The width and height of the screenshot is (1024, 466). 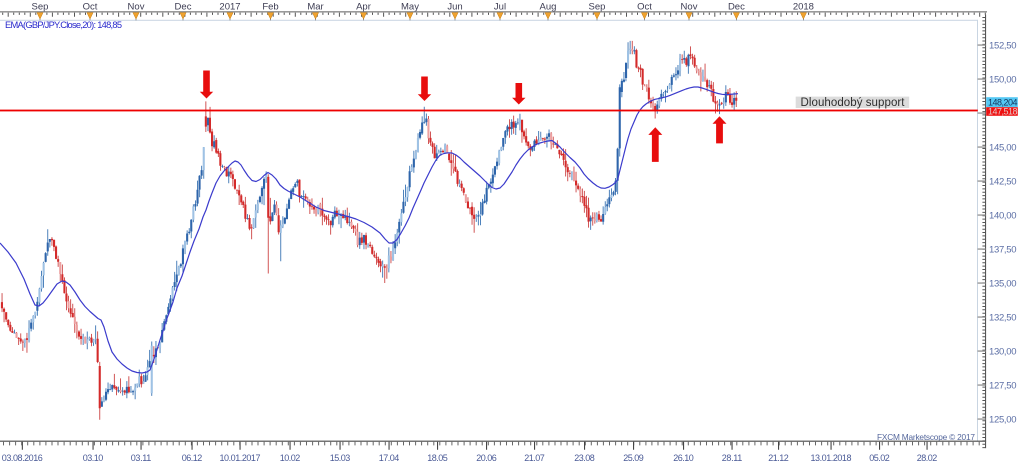 What do you see at coordinates (732, 458) in the screenshot?
I see `svg-text: 28.11` at bounding box center [732, 458].